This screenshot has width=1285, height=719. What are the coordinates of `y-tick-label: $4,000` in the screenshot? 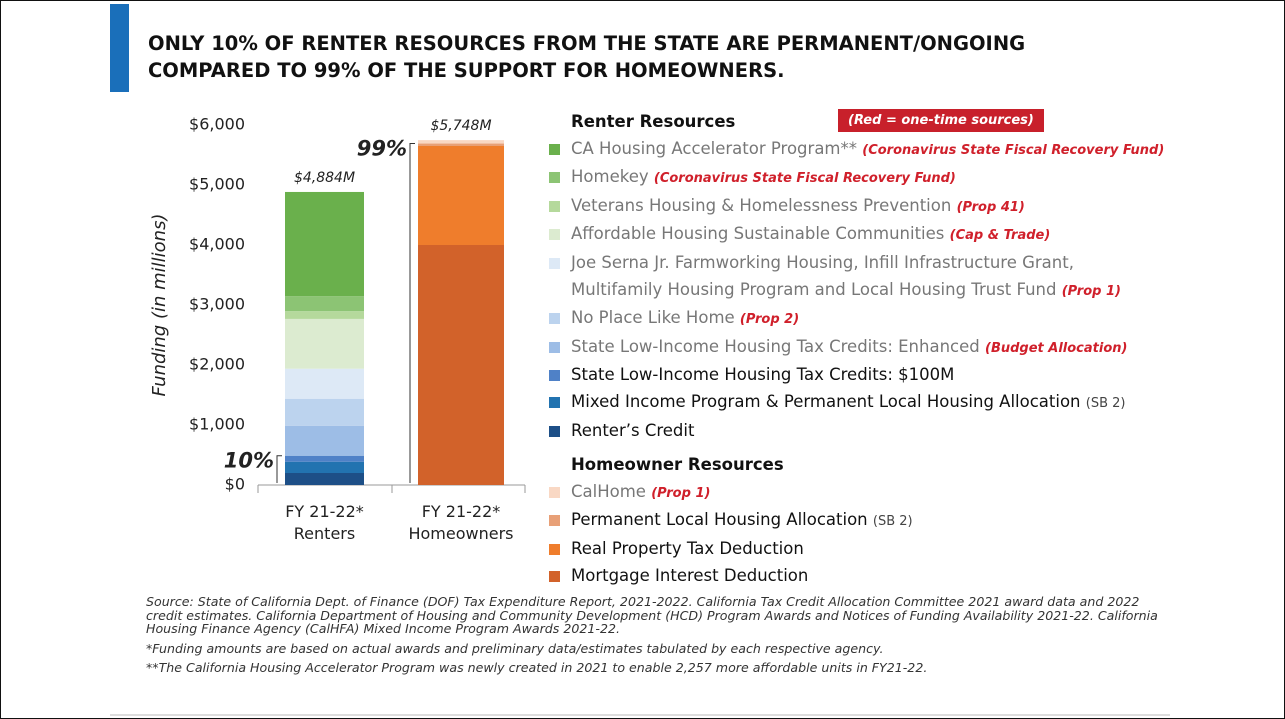 It's located at (217, 244).